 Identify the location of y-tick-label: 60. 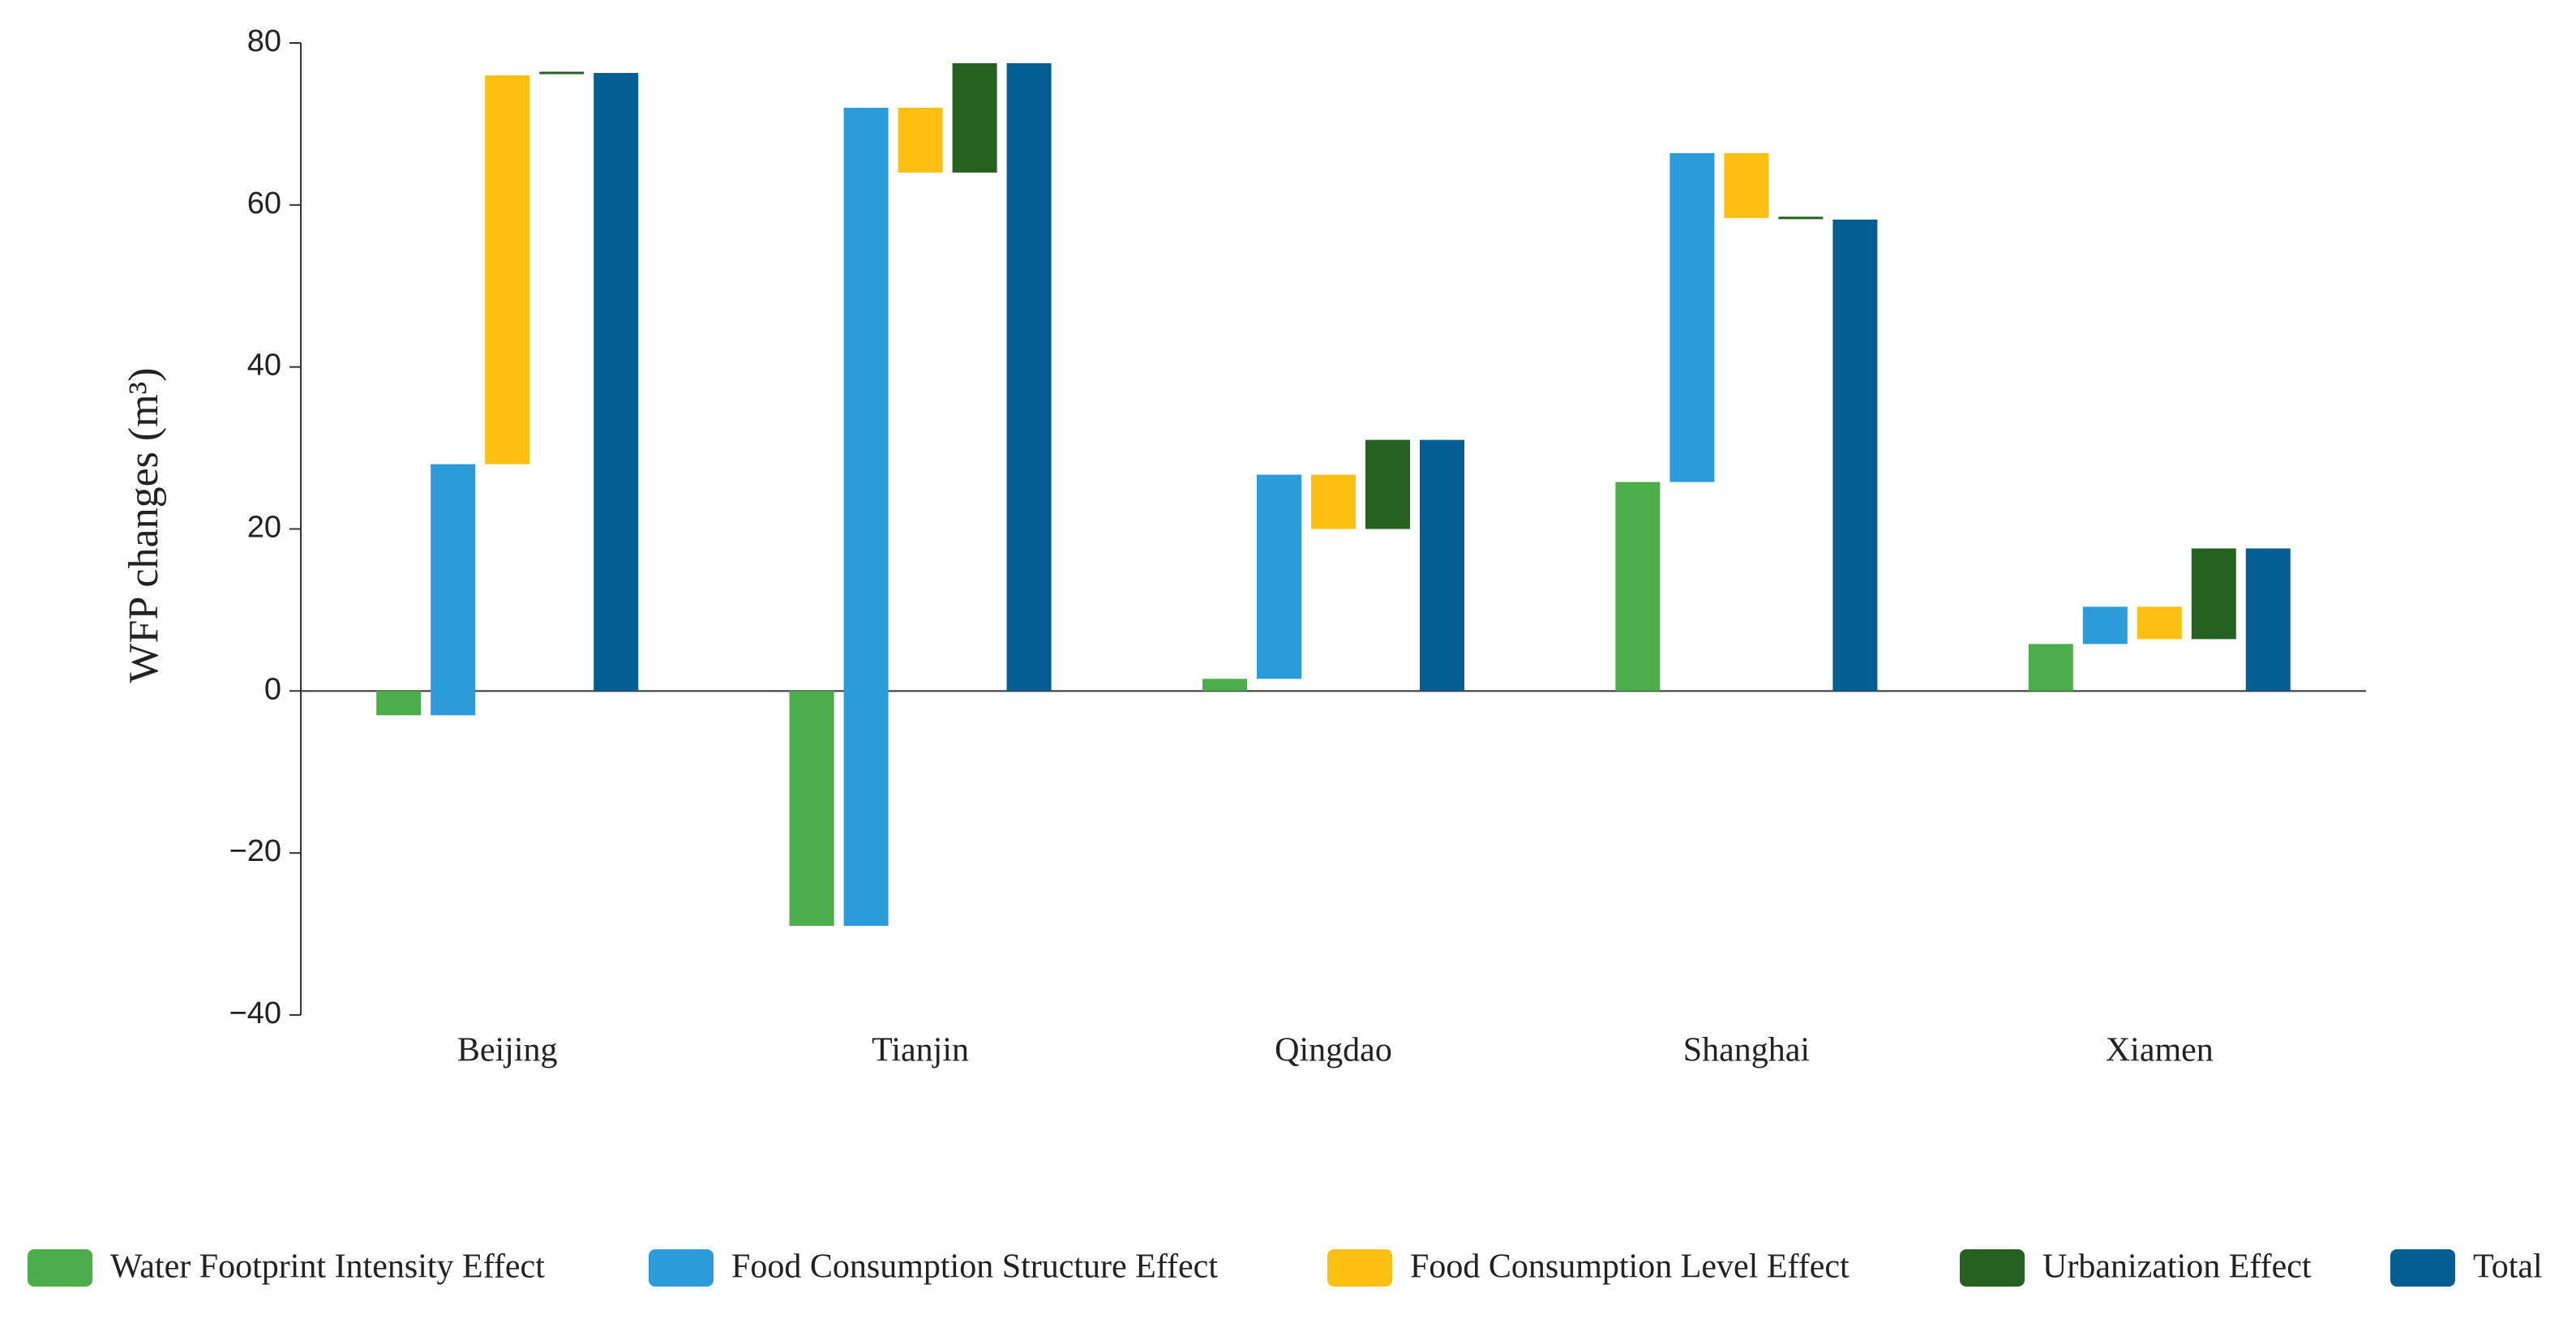
(264, 203).